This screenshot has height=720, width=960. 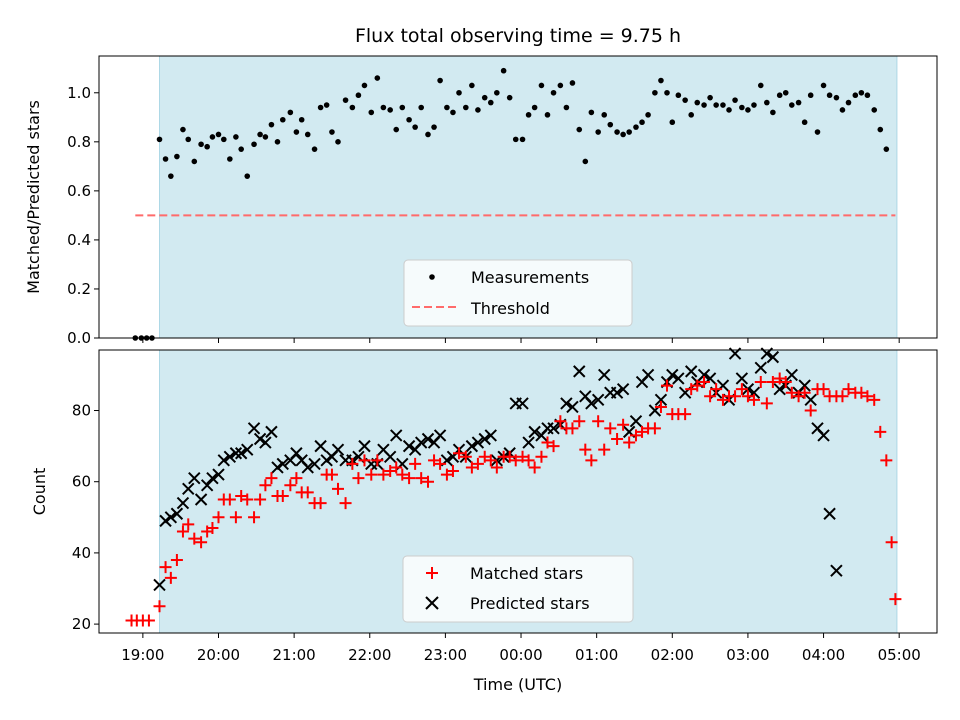 I want to click on legend-label-measurements: Measurements, so click(x=530, y=277).